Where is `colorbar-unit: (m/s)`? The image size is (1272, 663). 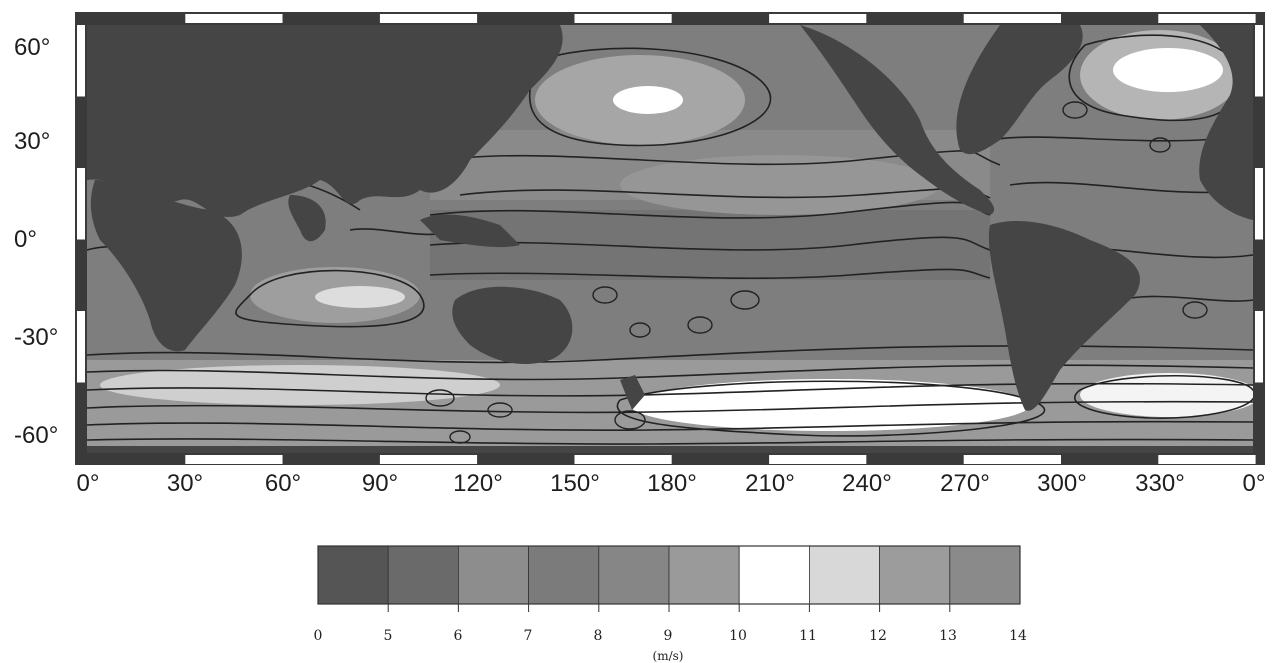 colorbar-unit: (m/s) is located at coordinates (668, 656).